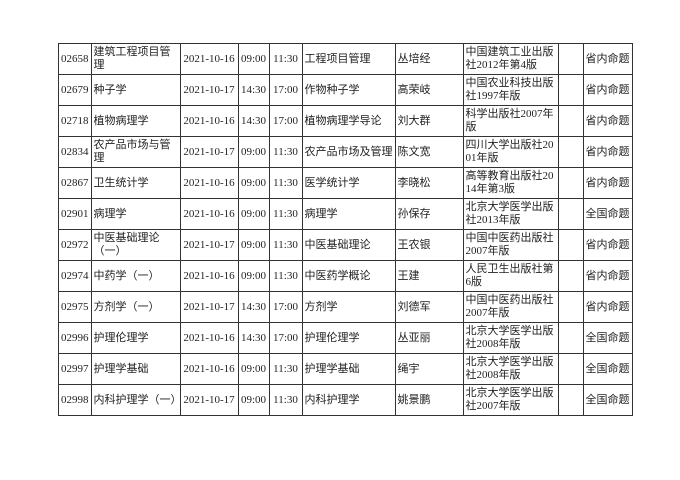 The height and width of the screenshot is (480, 680). Describe the element at coordinates (510, 338) in the screenshot. I see `publisher-cell: 北京大学医学出版社2008年版` at that location.